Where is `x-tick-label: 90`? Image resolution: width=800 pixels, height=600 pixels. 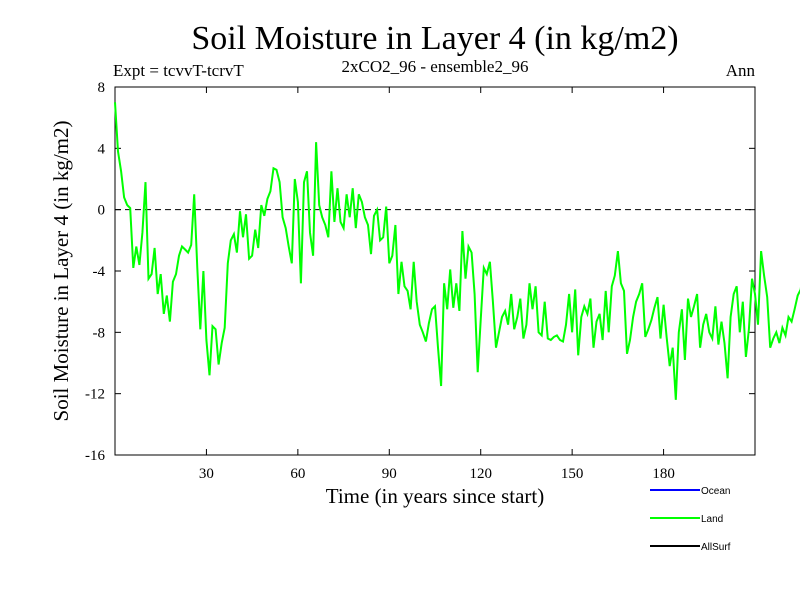
x-tick-label: 90 is located at coordinates (389, 474).